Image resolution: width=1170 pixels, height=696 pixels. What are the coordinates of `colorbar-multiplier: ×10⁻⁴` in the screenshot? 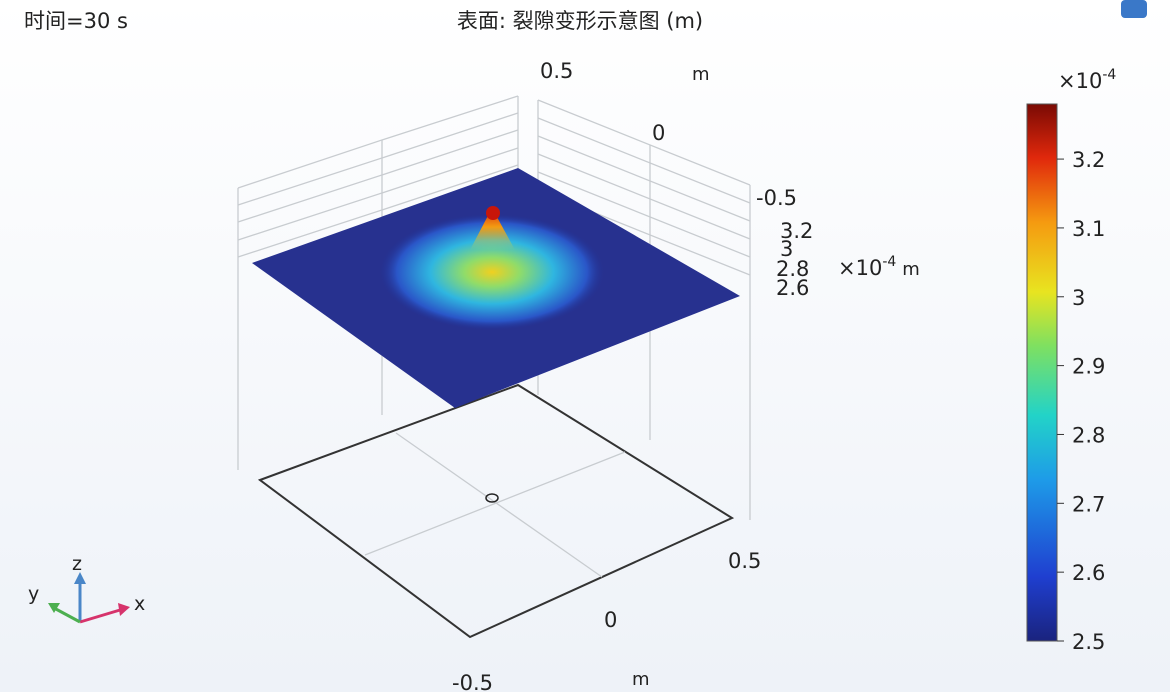 It's located at (1087, 80).